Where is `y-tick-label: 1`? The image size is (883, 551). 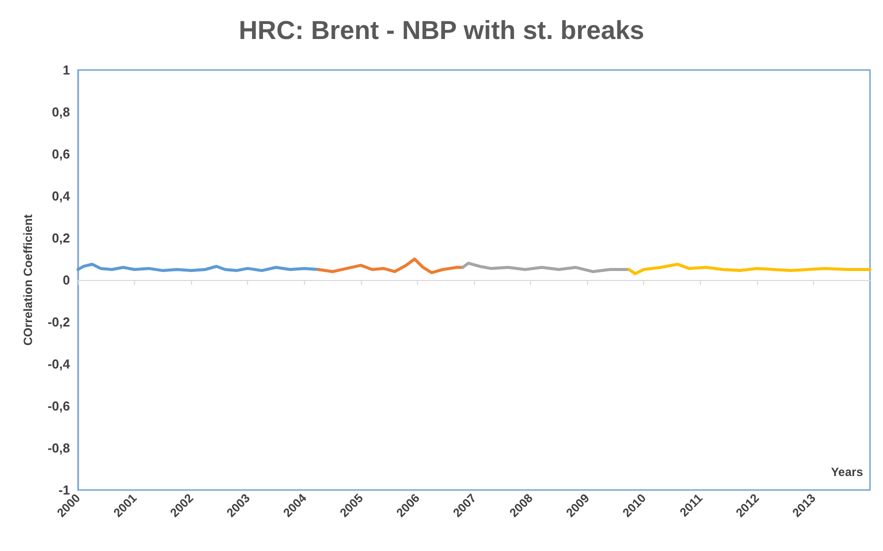 y-tick-label: 1 is located at coordinates (66, 70).